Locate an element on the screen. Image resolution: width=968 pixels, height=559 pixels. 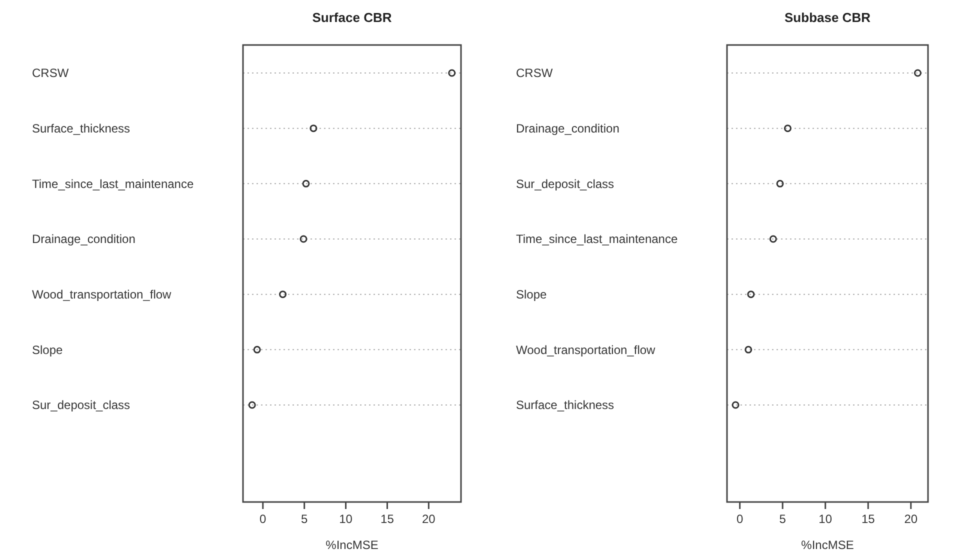
chart-title: Surface CBR is located at coordinates (352, 17).